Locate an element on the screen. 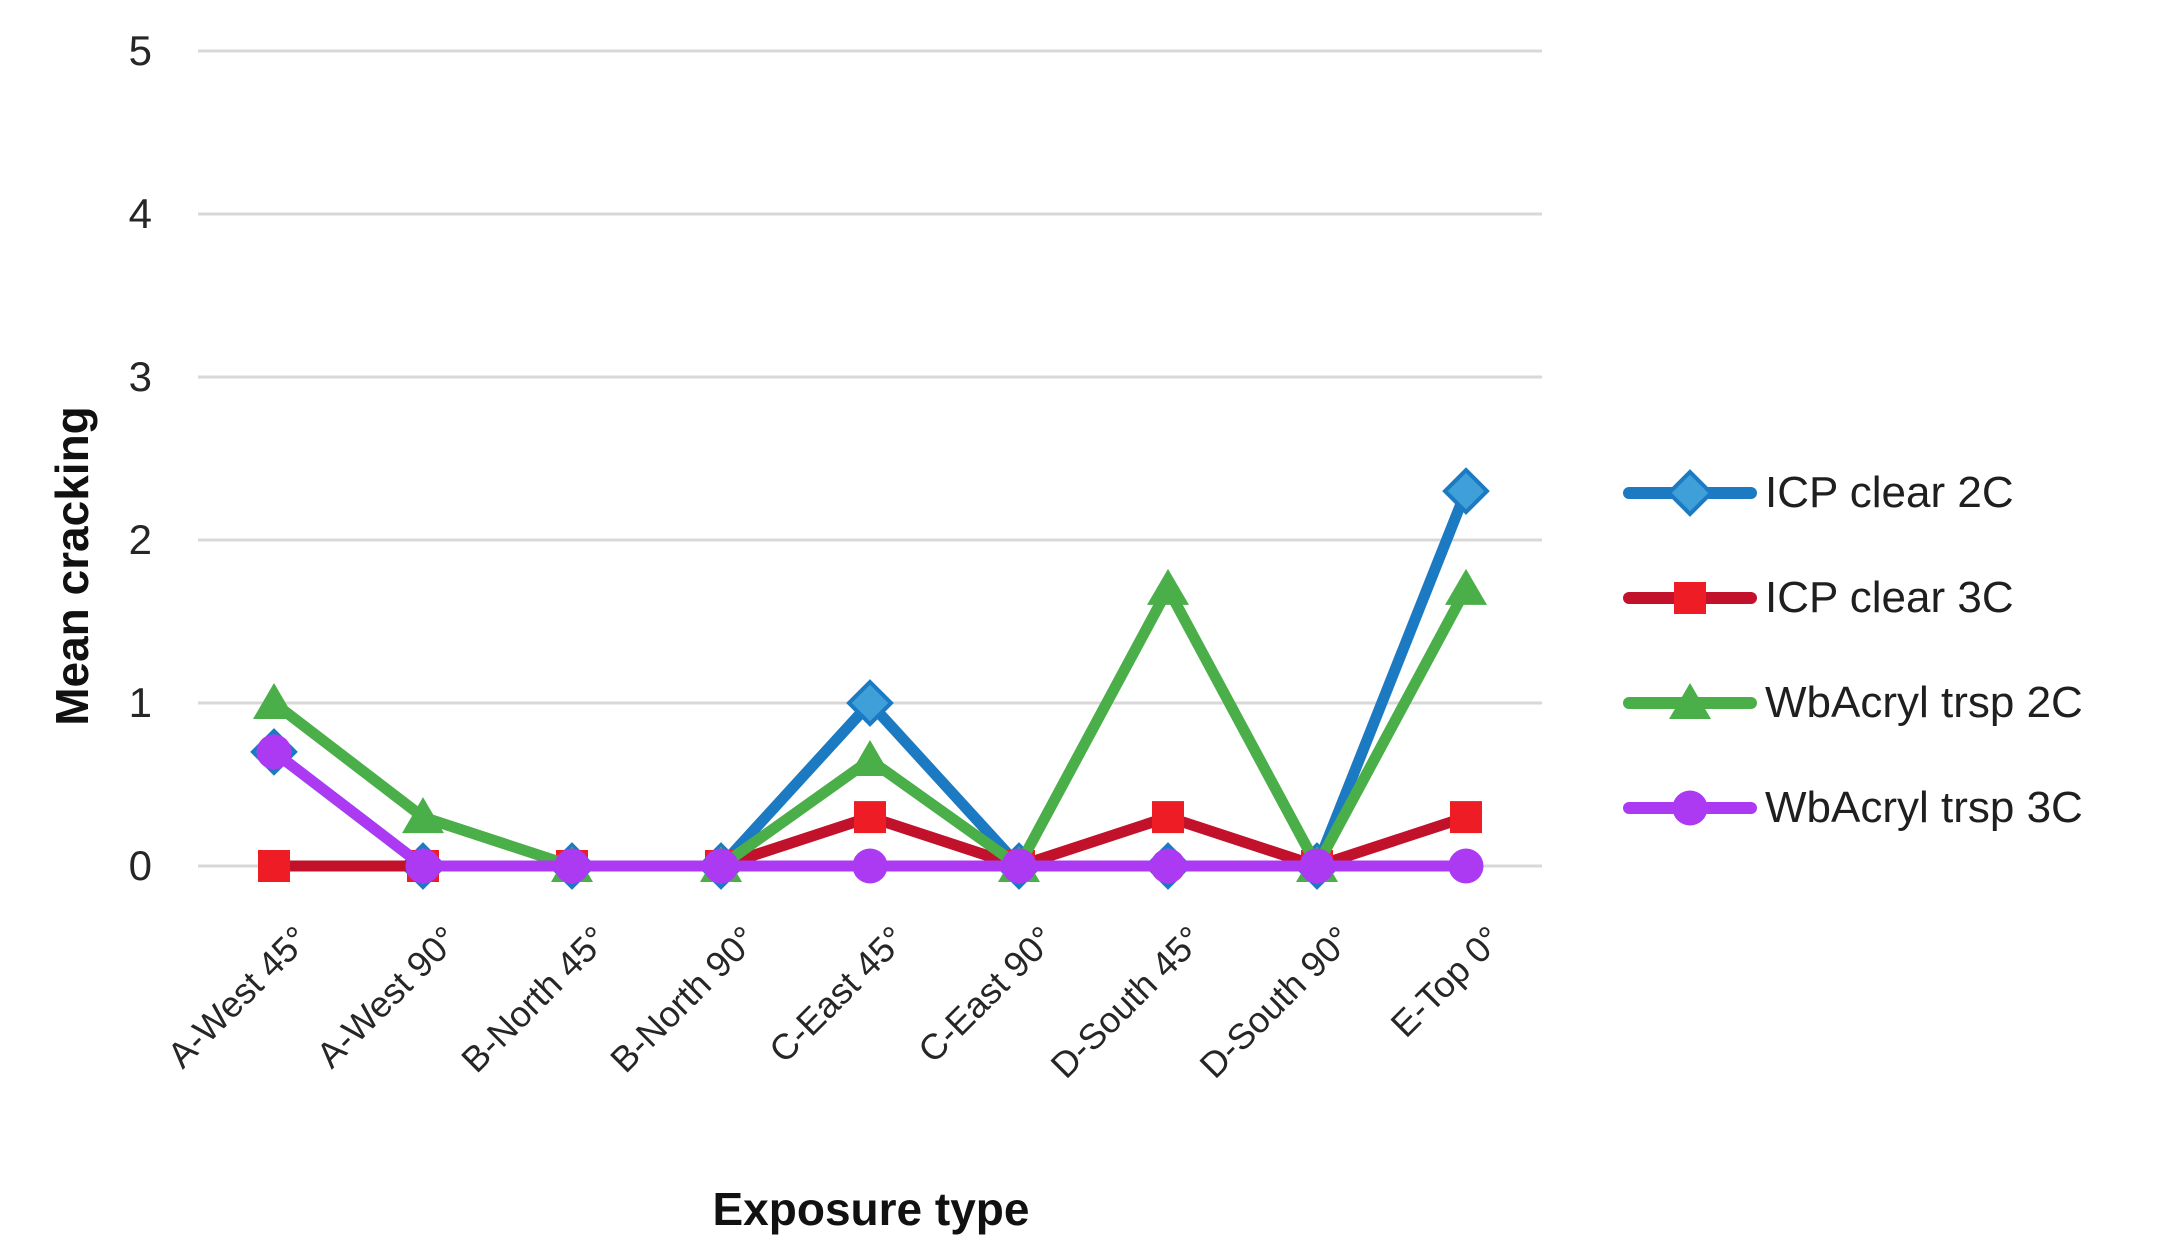  y-tick-label-2: 2 is located at coordinates (140, 539).